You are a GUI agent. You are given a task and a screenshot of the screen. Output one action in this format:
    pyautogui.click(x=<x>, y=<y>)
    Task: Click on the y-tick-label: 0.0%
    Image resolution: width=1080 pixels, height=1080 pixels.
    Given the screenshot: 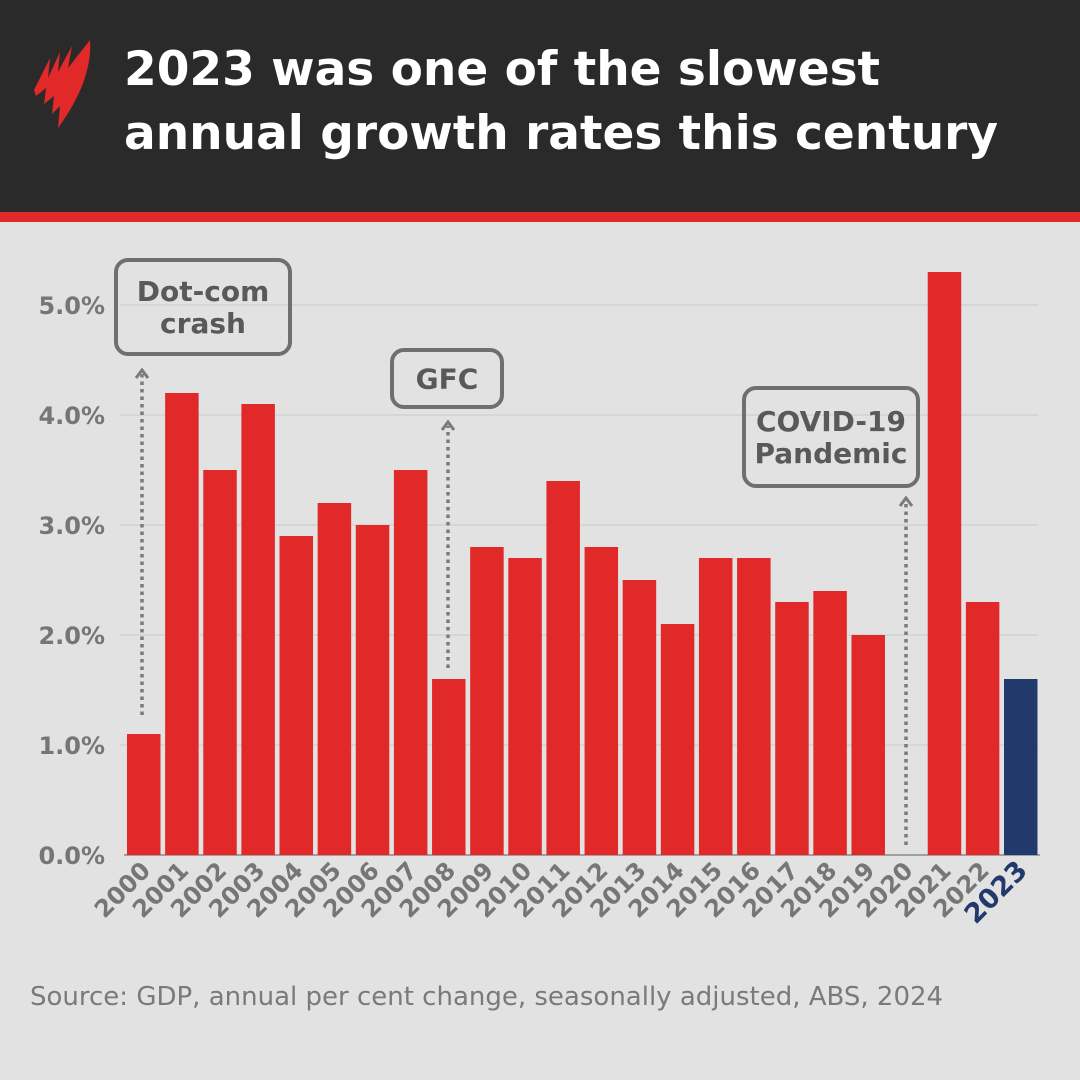 What is the action you would take?
    pyautogui.click(x=71, y=856)
    